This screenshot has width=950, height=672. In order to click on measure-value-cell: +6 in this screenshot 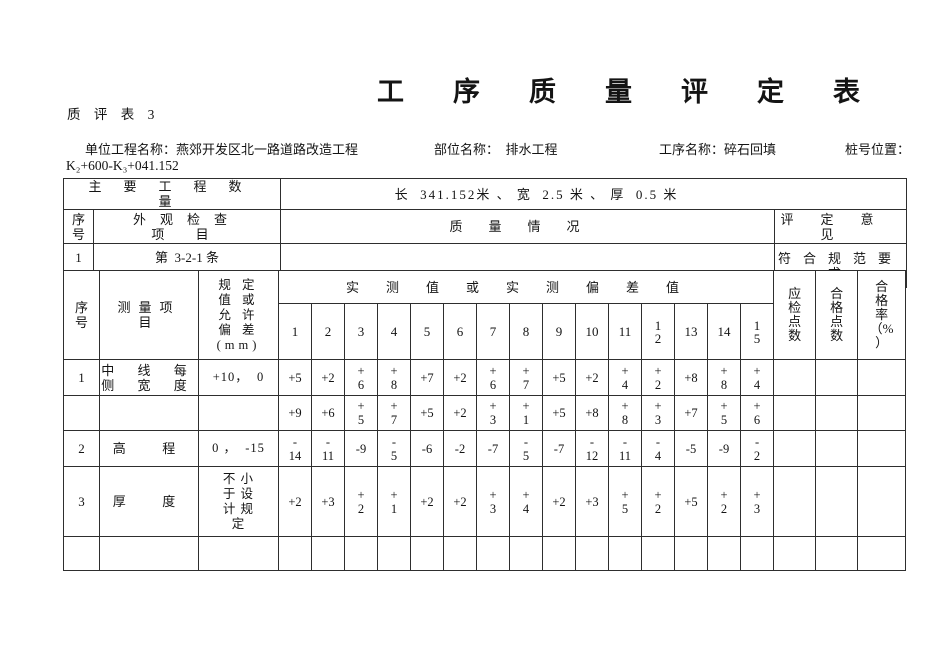, I will do `click(328, 413)`.